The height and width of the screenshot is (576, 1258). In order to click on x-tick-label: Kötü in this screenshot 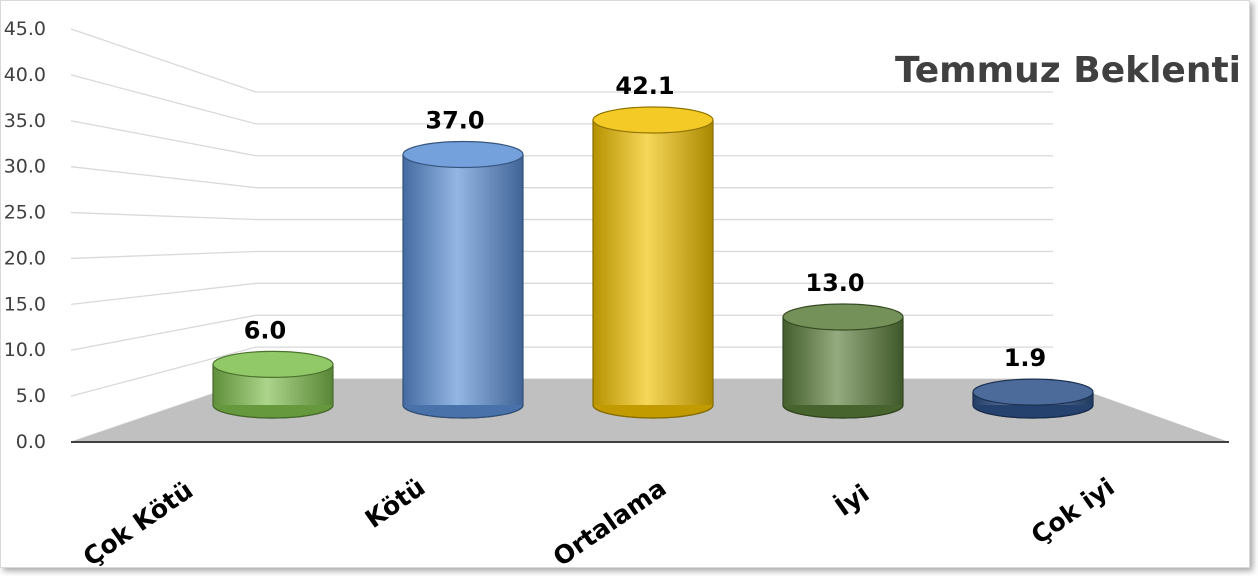, I will do `click(395, 503)`.